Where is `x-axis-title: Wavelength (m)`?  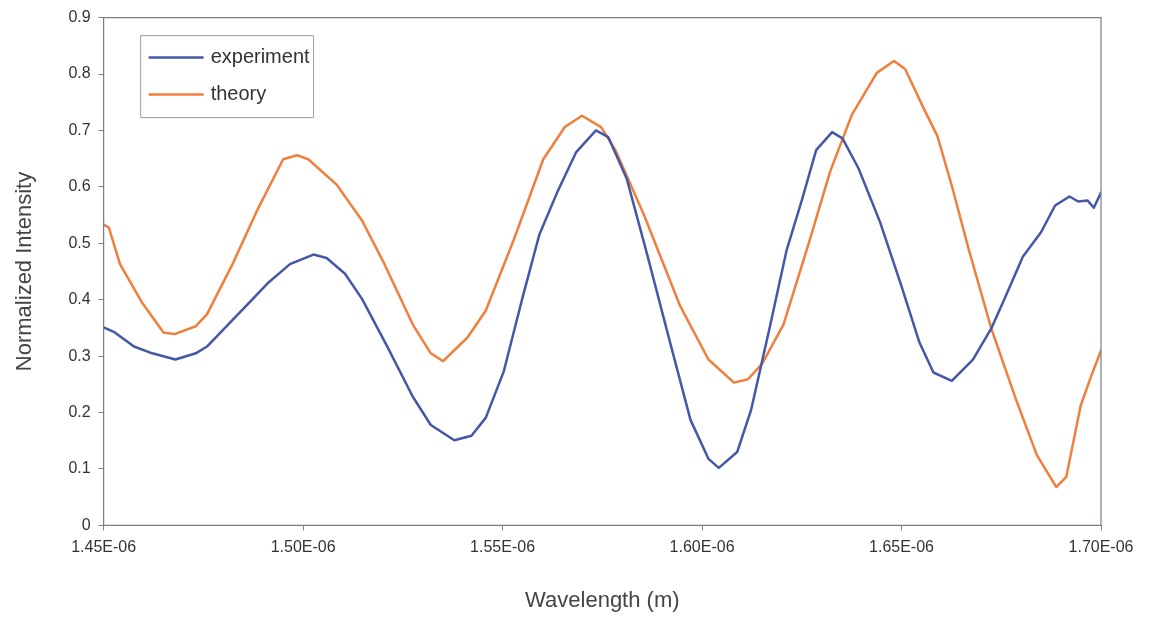
x-axis-title: Wavelength (m) is located at coordinates (602, 599).